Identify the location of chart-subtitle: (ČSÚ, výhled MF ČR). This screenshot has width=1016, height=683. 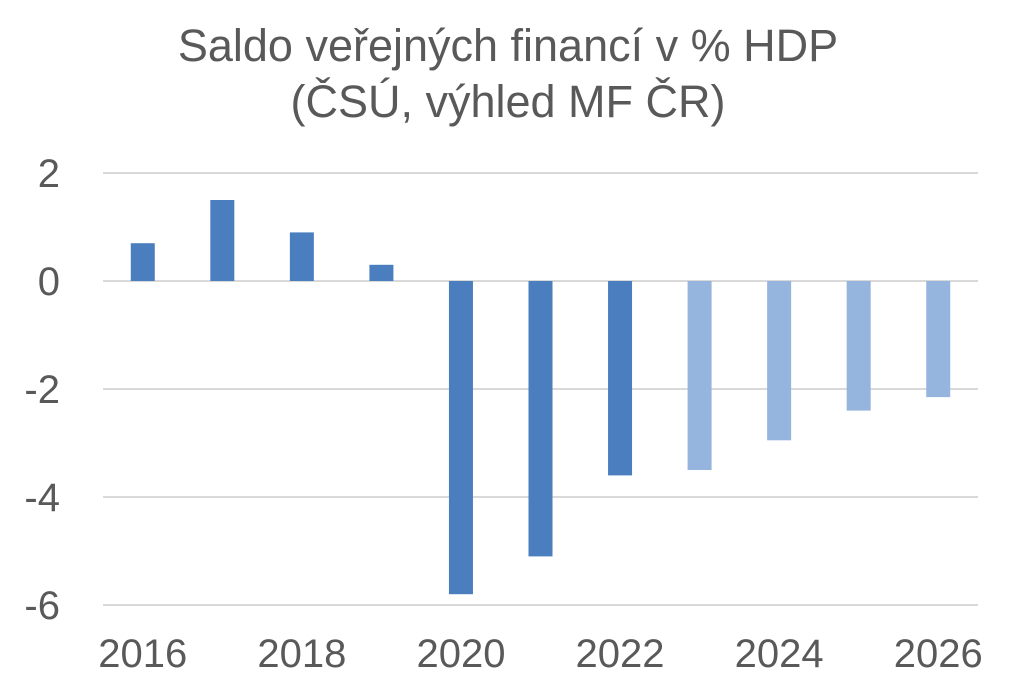
(508, 101).